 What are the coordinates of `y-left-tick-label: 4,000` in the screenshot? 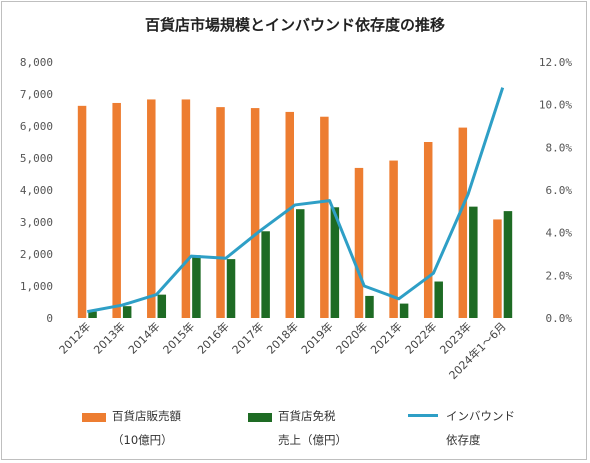 It's located at (36, 190).